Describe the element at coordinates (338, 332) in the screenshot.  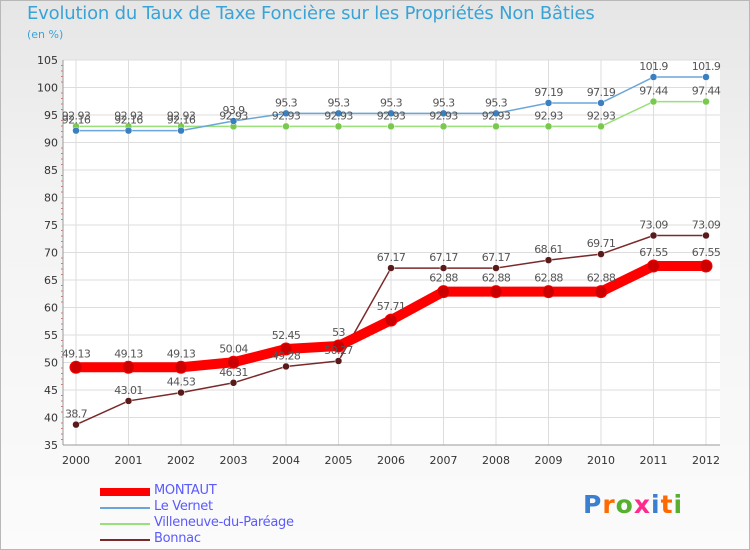
I see `data-label-montaut: 53` at that location.